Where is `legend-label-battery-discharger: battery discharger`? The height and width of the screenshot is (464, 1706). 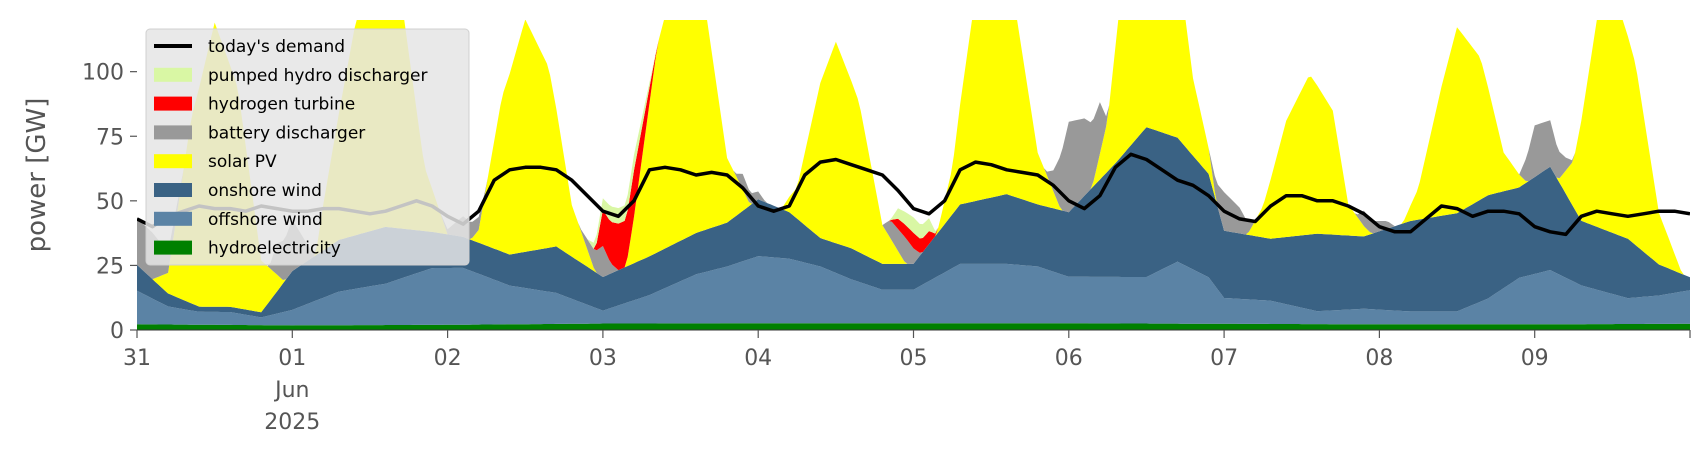
legend-label-battery-discharger: battery discharger is located at coordinates (286, 133).